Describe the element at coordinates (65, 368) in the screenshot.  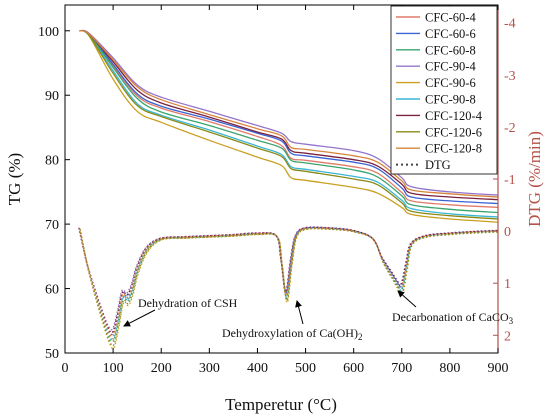
I see `x-tick-label: 0` at that location.